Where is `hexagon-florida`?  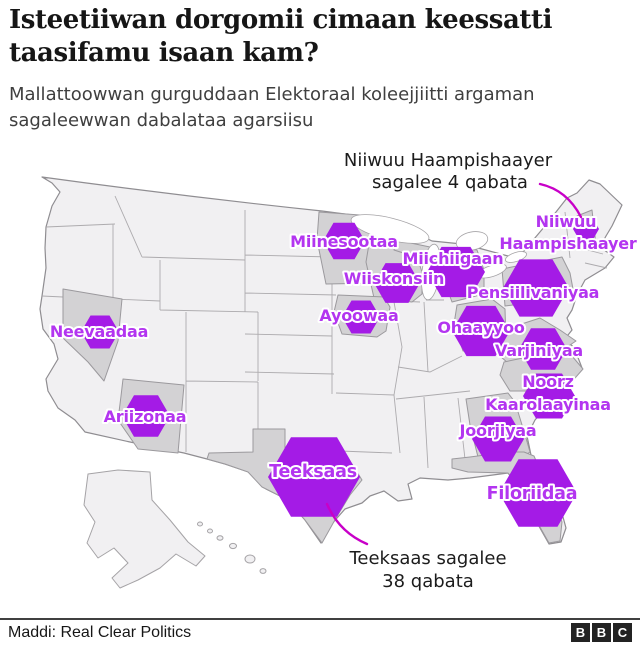 hexagon-florida is located at coordinates (538, 493).